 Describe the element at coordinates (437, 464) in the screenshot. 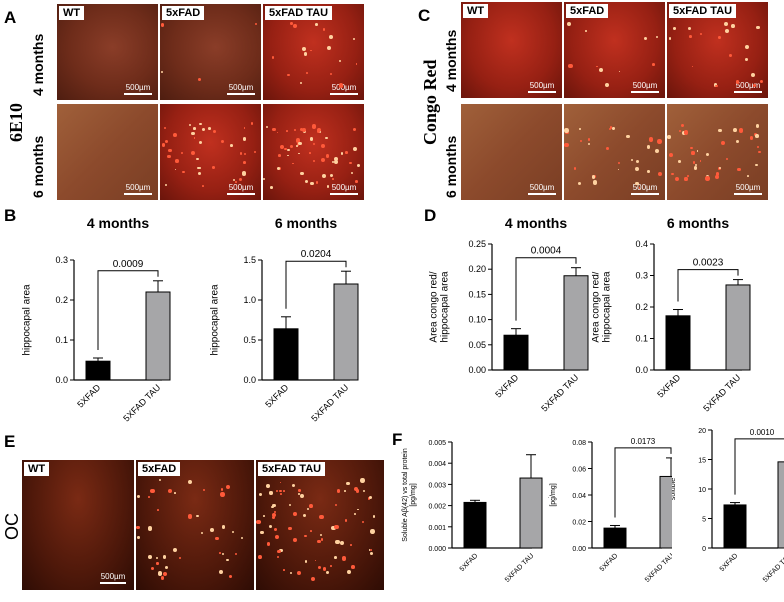

I see `y-tick-label: 0.004` at that location.